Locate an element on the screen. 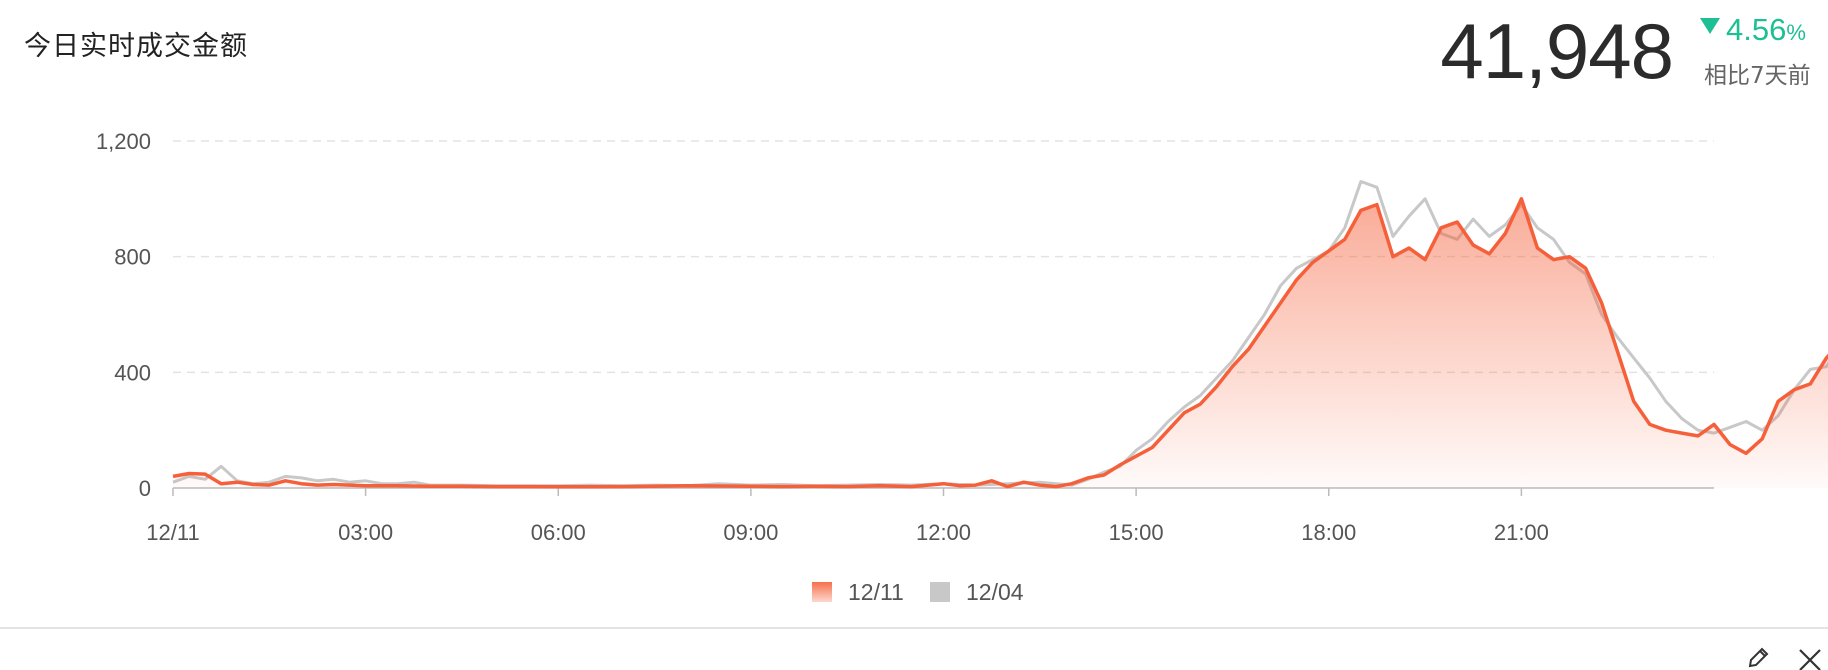  x-tick-label: 12:00 is located at coordinates (943, 532).